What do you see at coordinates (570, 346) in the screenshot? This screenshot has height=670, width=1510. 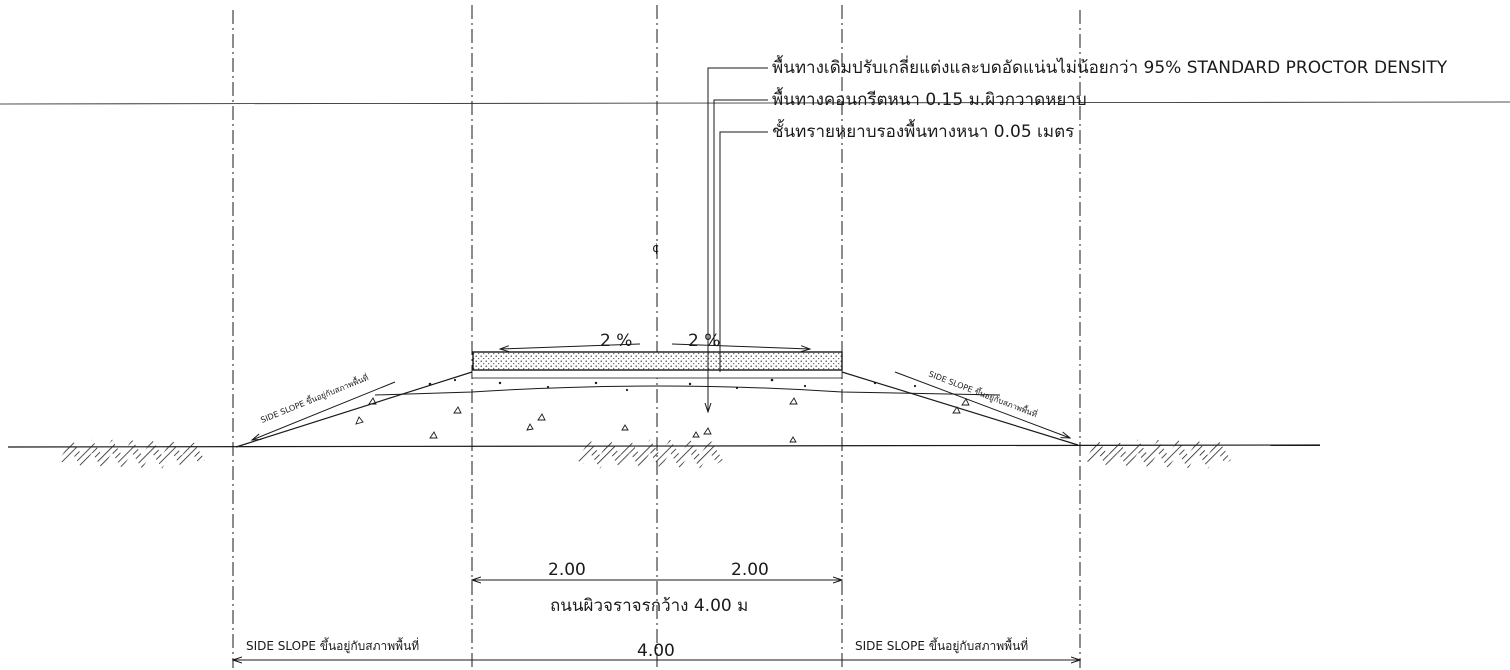 I see `left-slope-arrow` at bounding box center [570, 346].